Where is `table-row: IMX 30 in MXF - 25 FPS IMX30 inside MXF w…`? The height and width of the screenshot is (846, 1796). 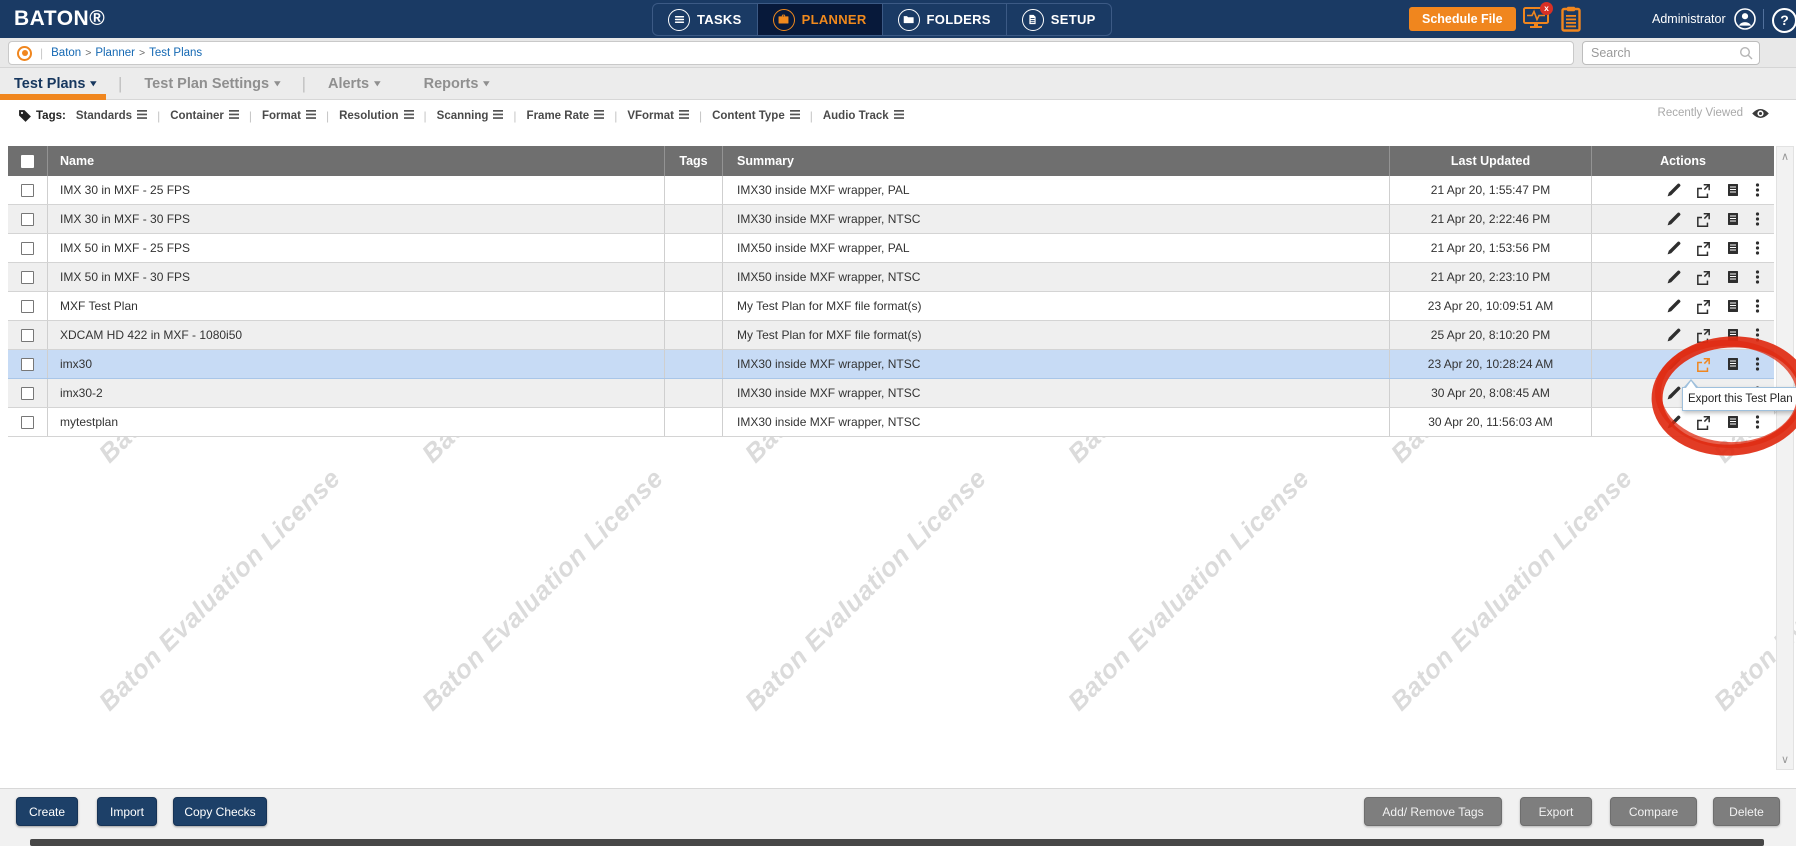
table-row: IMX 30 in MXF - 25 FPS IMX30 inside MXF w… is located at coordinates (891, 190).